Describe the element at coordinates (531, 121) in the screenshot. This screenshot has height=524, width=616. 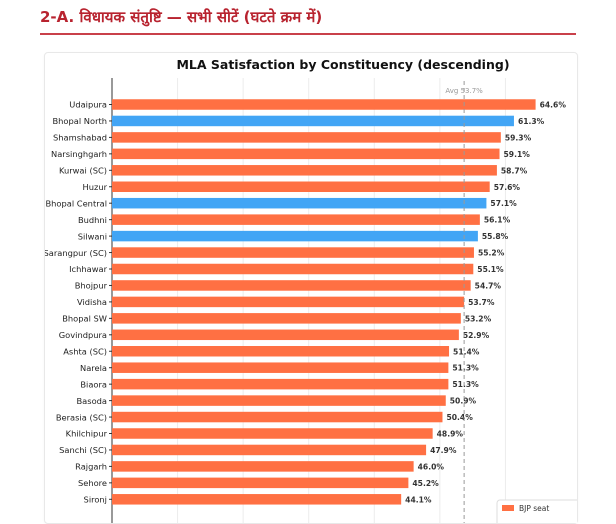
I see `data-label: 61.3%` at that location.